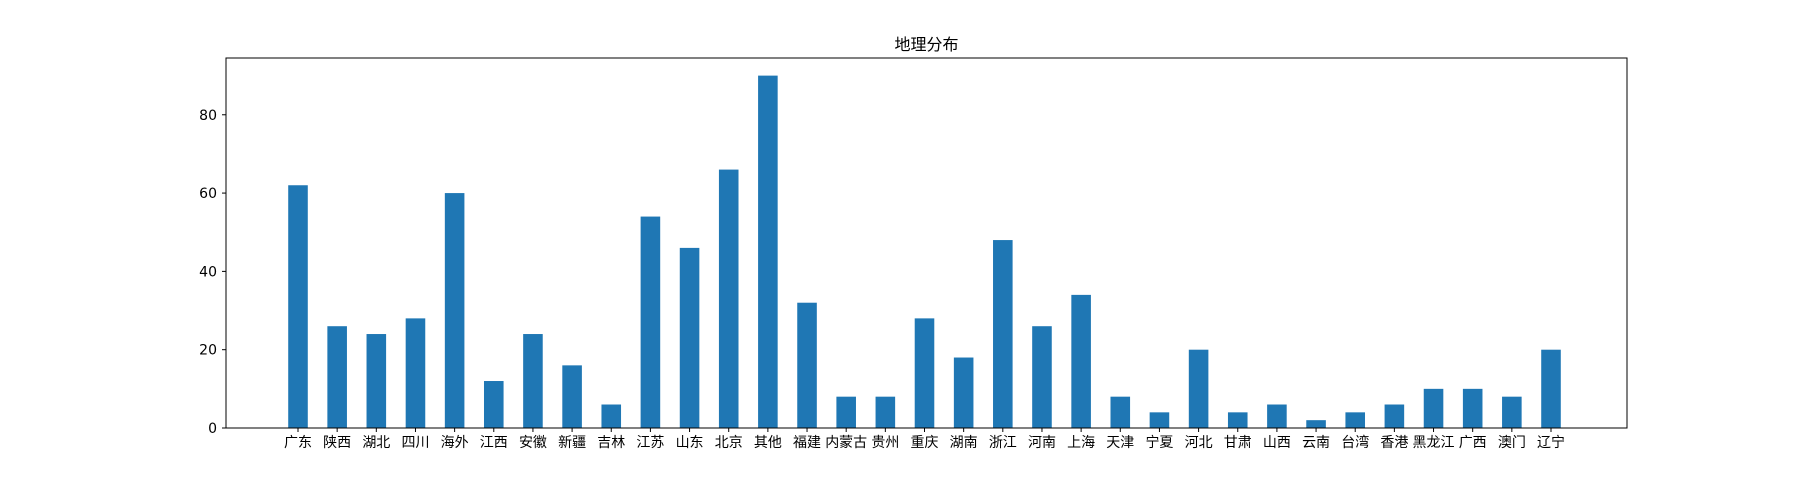 Image resolution: width=1800 pixels, height=480 pixels. What do you see at coordinates (926, 44) in the screenshot?
I see `chart-title: 地理分布` at bounding box center [926, 44].